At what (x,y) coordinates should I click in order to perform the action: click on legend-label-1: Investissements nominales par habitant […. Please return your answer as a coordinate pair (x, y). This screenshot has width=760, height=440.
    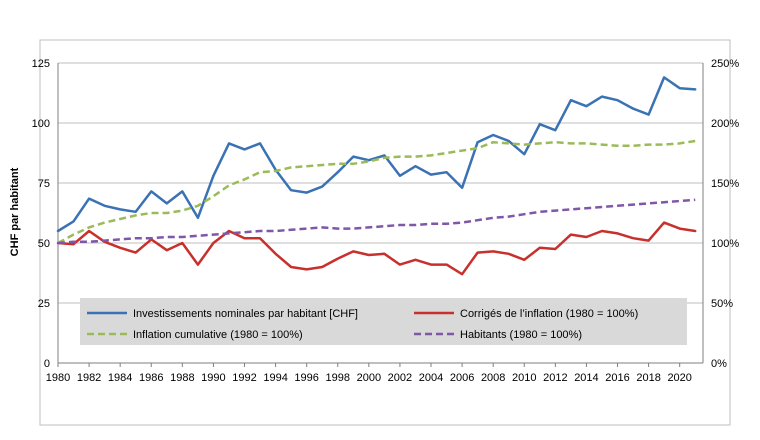
    Looking at the image, I should click on (245, 314).